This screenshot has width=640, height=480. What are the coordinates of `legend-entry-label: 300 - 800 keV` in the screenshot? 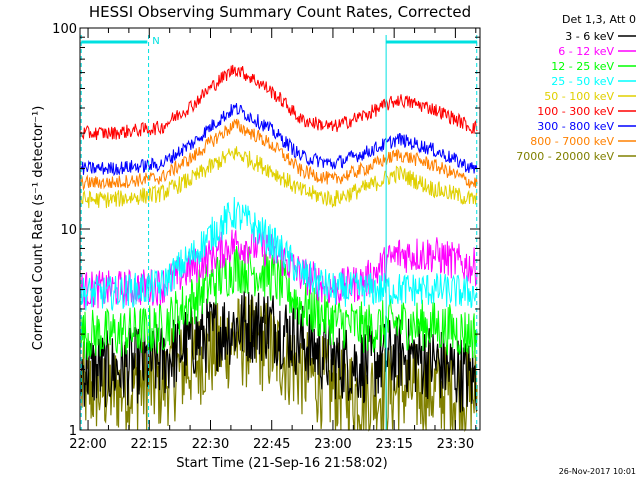 It's located at (575, 126).